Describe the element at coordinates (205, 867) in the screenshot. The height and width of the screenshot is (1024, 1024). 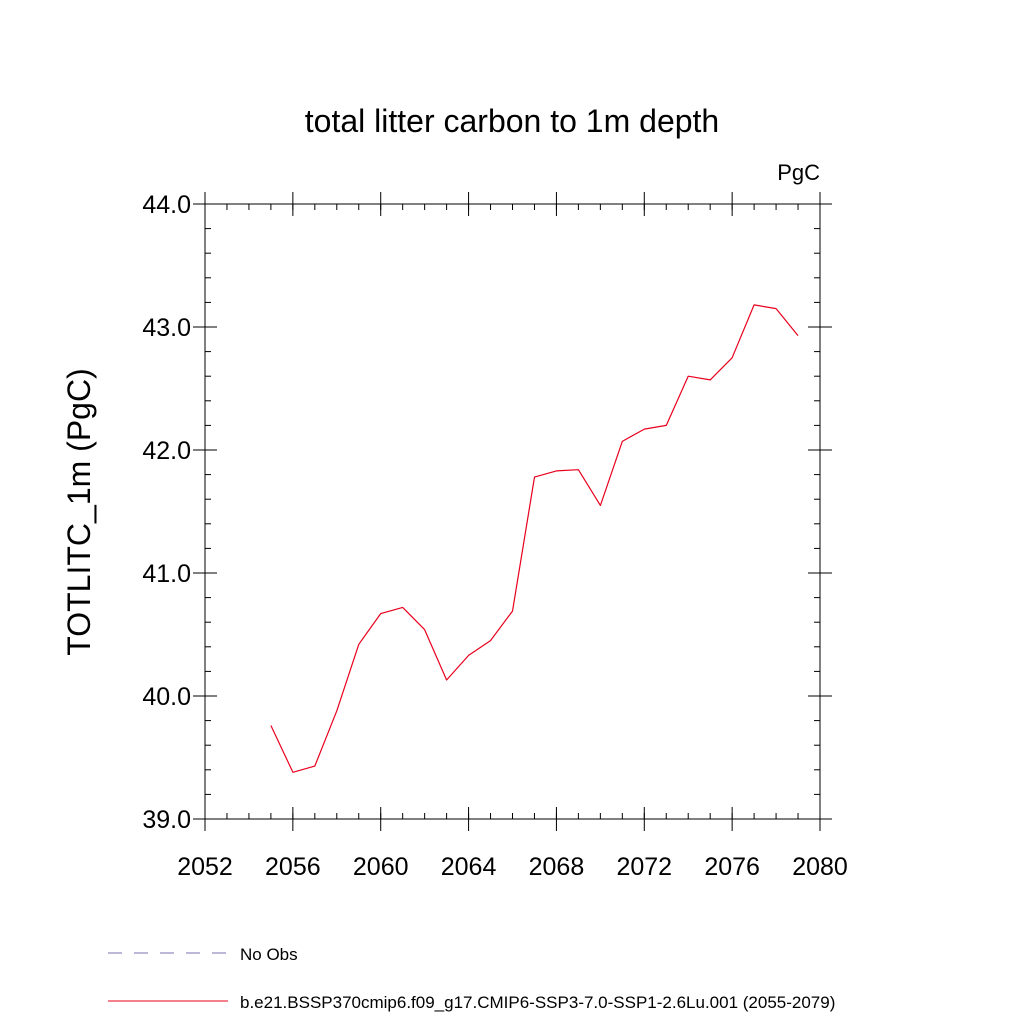
I see `x-tick-label: 2052` at that location.